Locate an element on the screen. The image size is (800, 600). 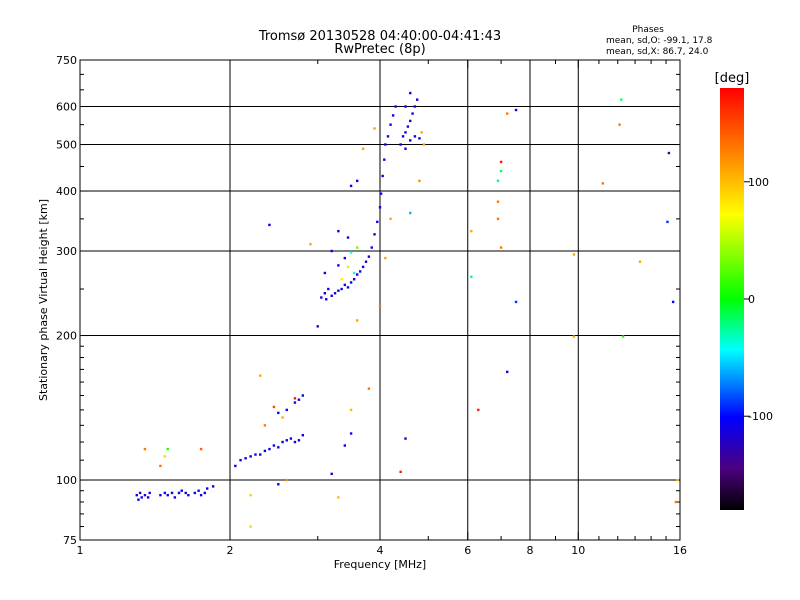
colorbar: [deg] 100 0 -100 is located at coordinates (744, 290).